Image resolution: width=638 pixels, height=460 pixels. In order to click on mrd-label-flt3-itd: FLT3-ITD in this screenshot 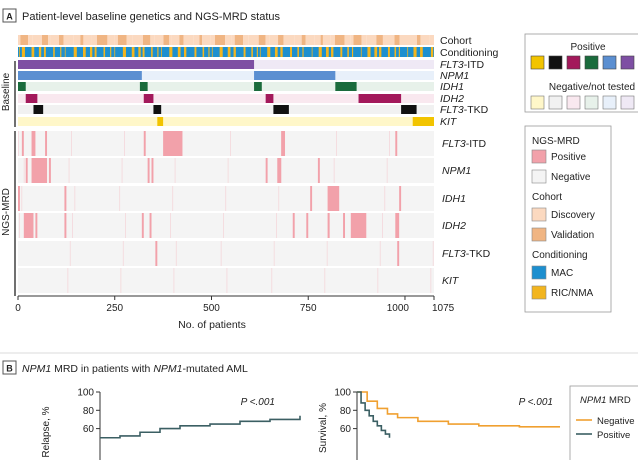, I will do `click(464, 144)`.